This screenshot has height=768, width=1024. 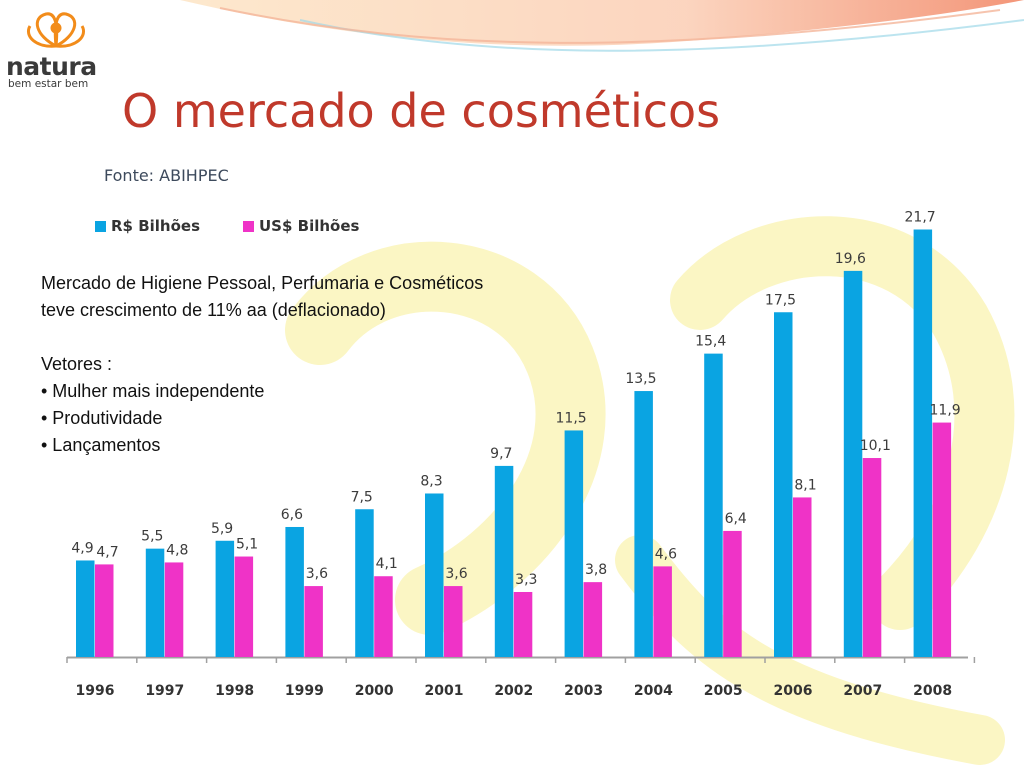 I want to click on data-label: 4,7, so click(x=107, y=552).